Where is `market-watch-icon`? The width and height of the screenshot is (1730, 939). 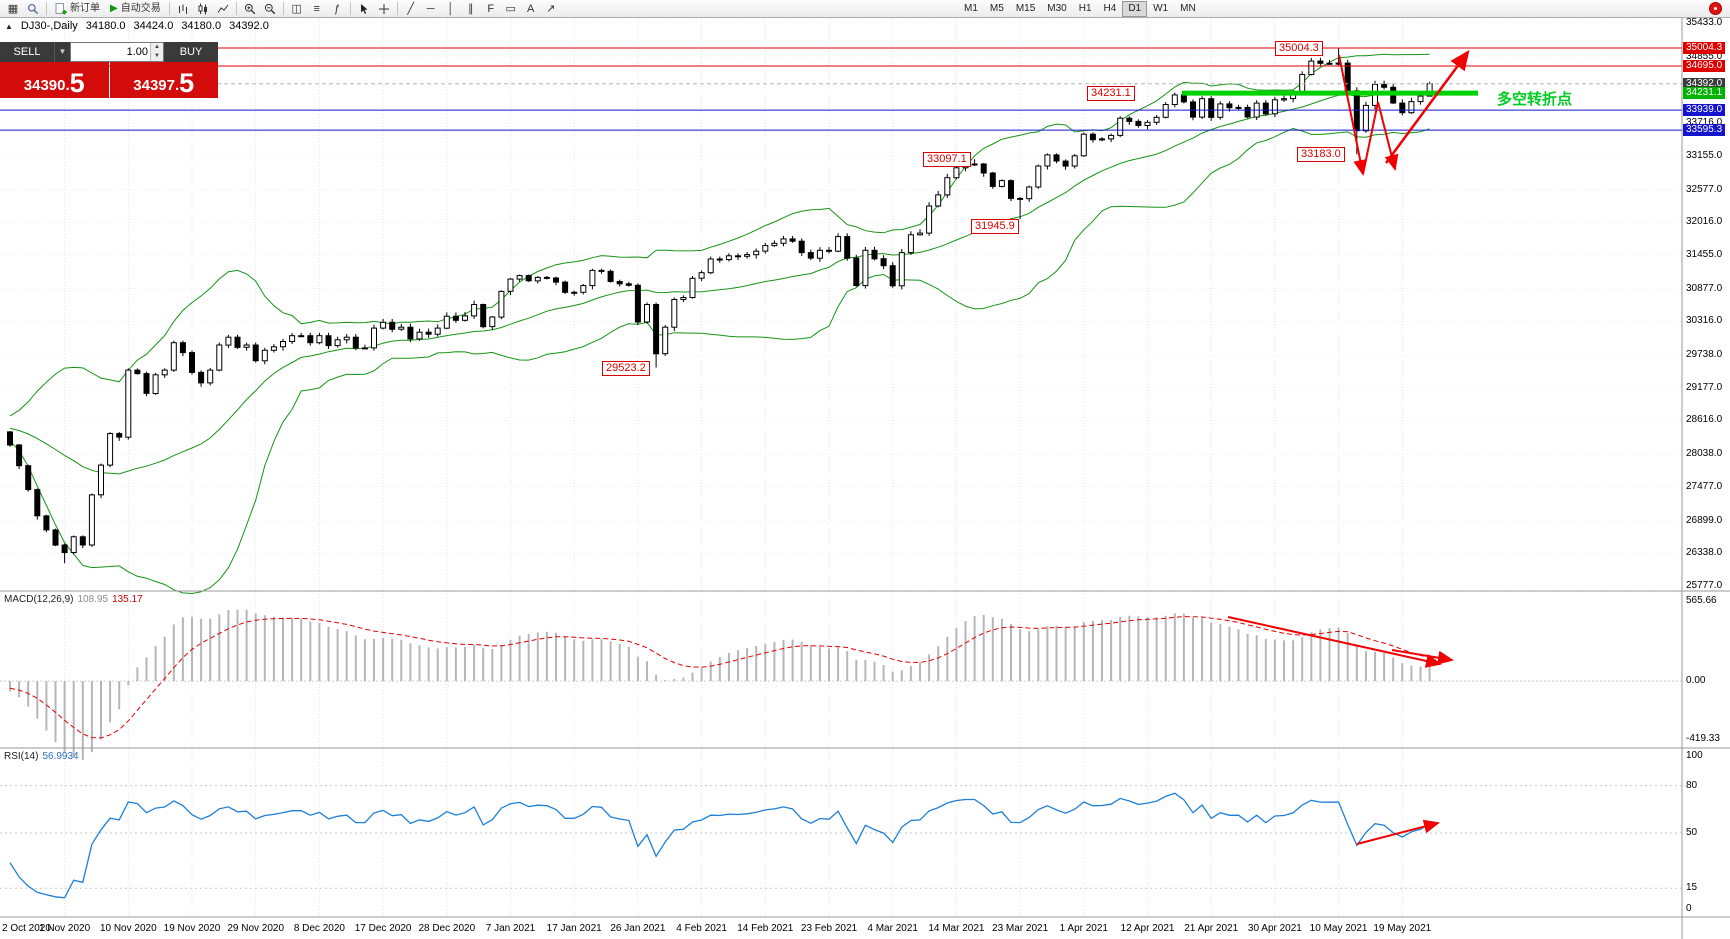
market-watch-icon is located at coordinates (33, 9).